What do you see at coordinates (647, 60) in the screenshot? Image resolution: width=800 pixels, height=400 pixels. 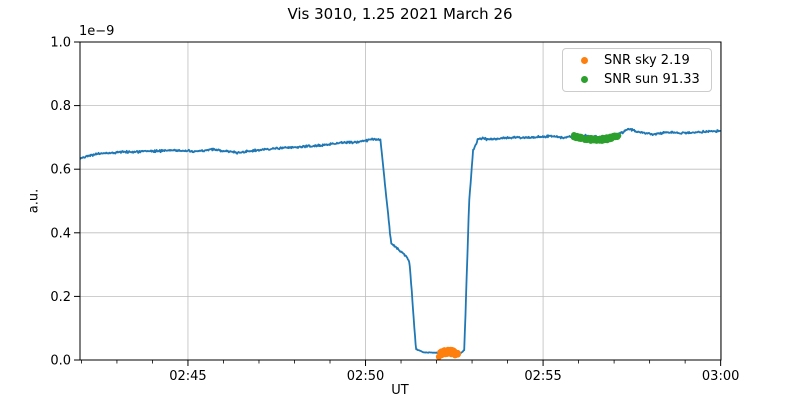 I see `legend-entry-label: SNR sky 2.19` at bounding box center [647, 60].